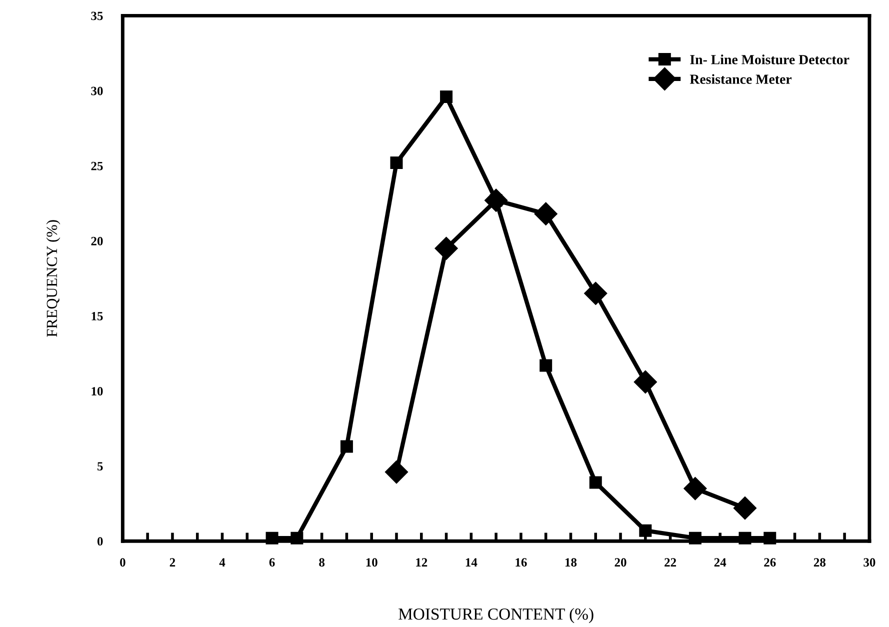 The width and height of the screenshot is (889, 627). Describe the element at coordinates (97, 91) in the screenshot. I see `y-tick-label: 30` at that location.